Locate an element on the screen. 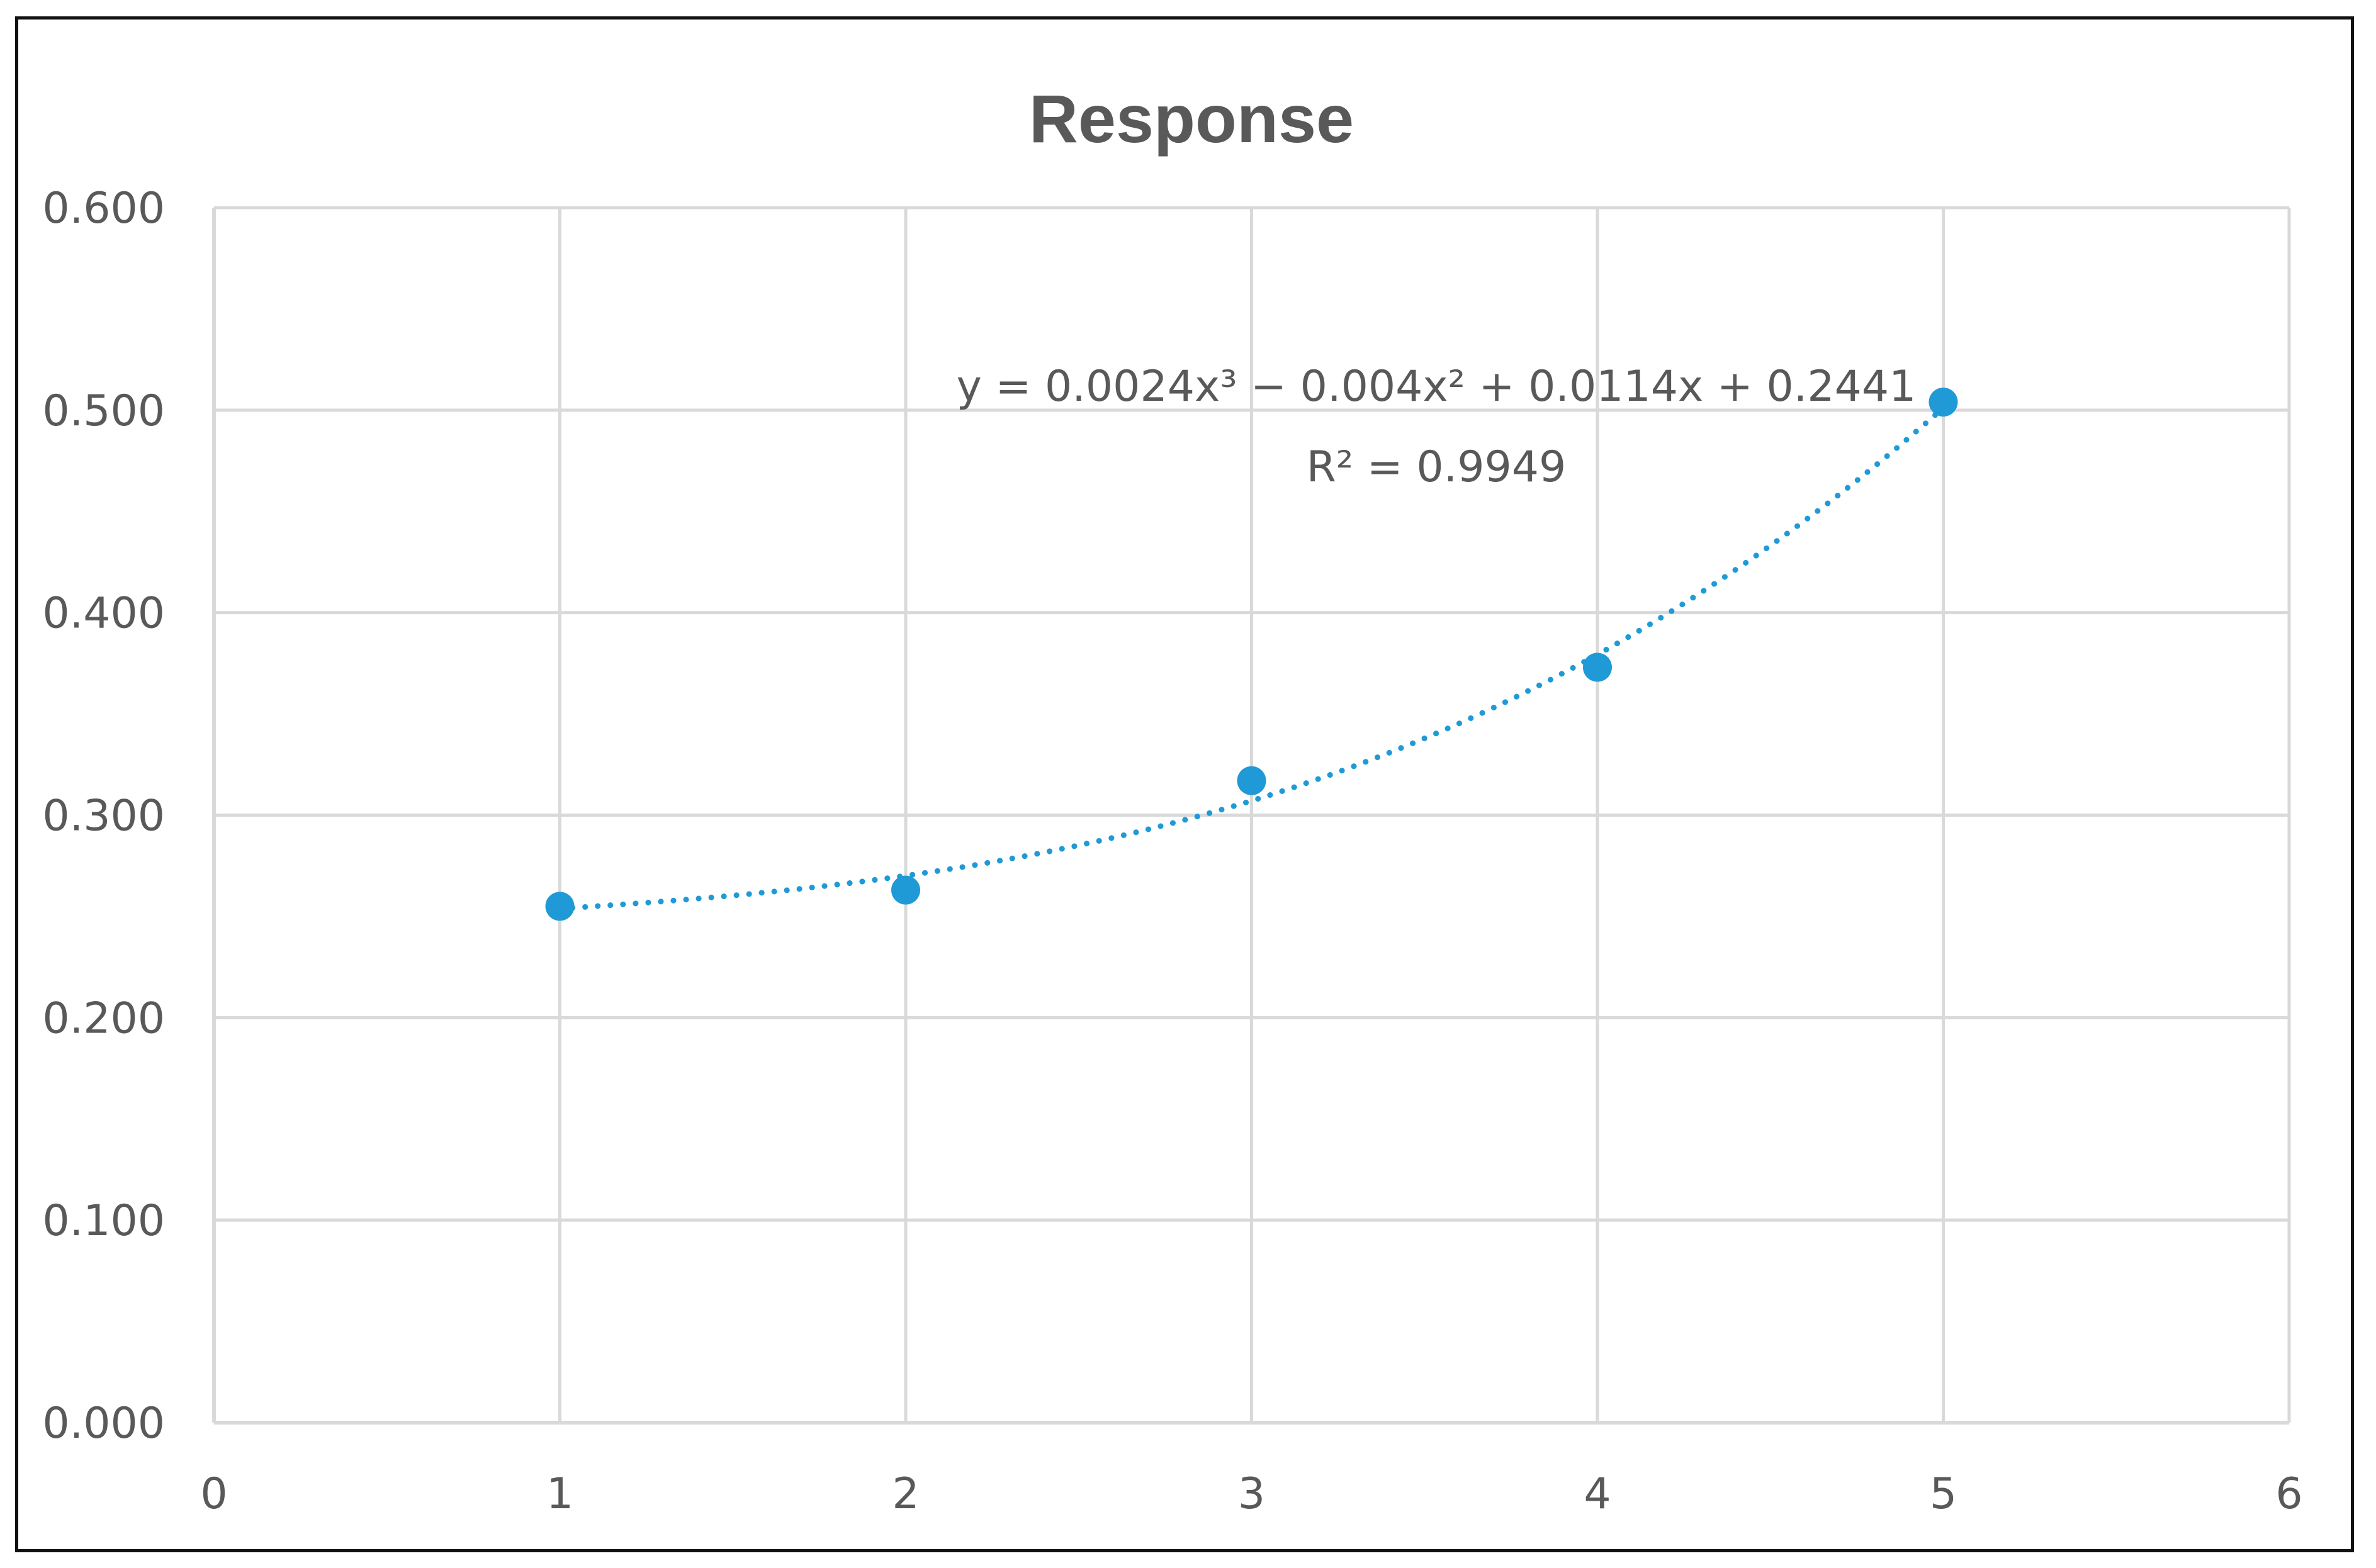 The width and height of the screenshot is (2376, 1568). r-squared-label: R² = 0.9949 is located at coordinates (1437, 467).